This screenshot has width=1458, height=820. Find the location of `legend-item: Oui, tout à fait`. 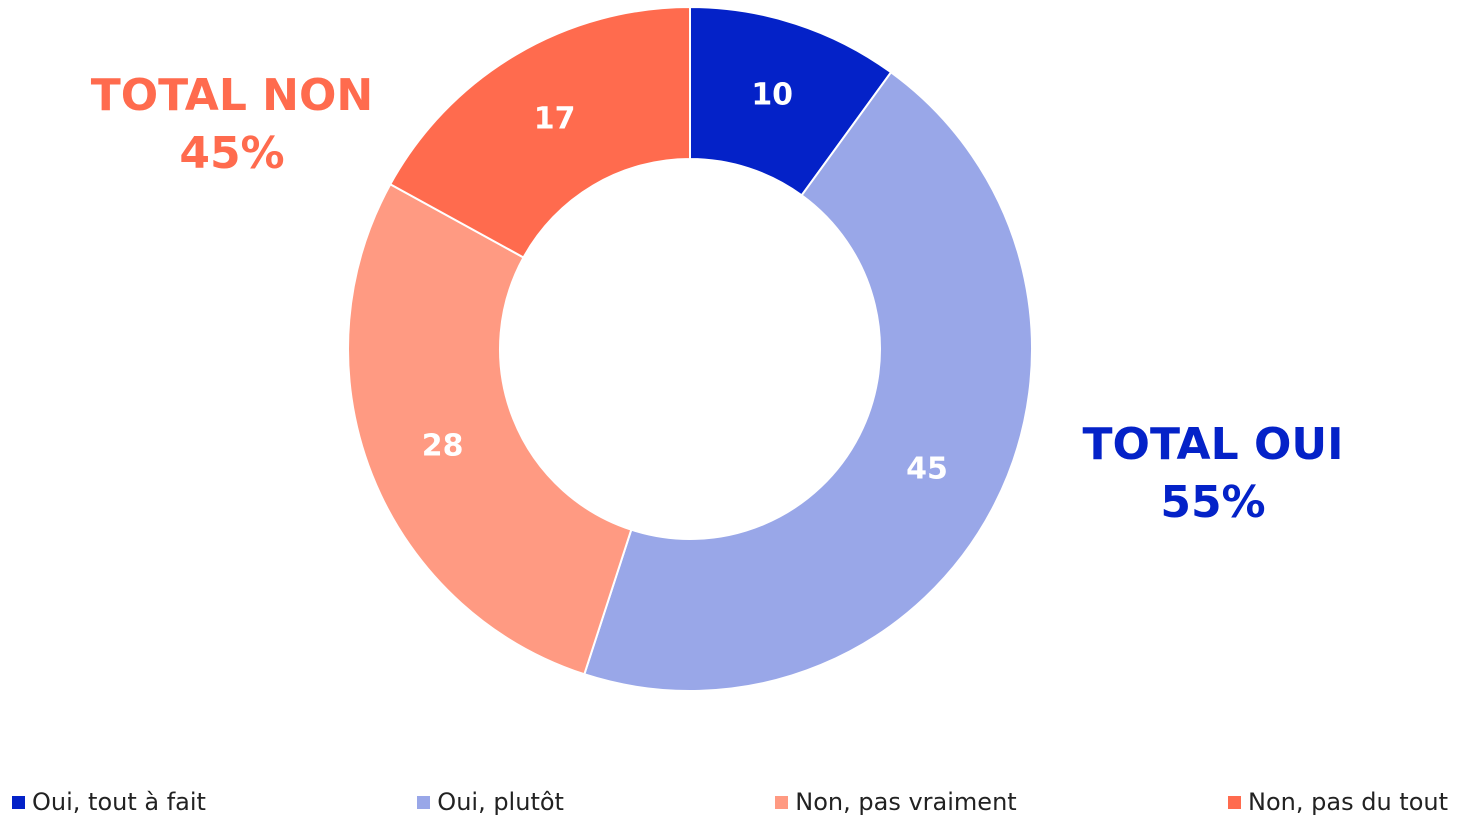

legend-item: Oui, tout à fait is located at coordinates (109, 802).